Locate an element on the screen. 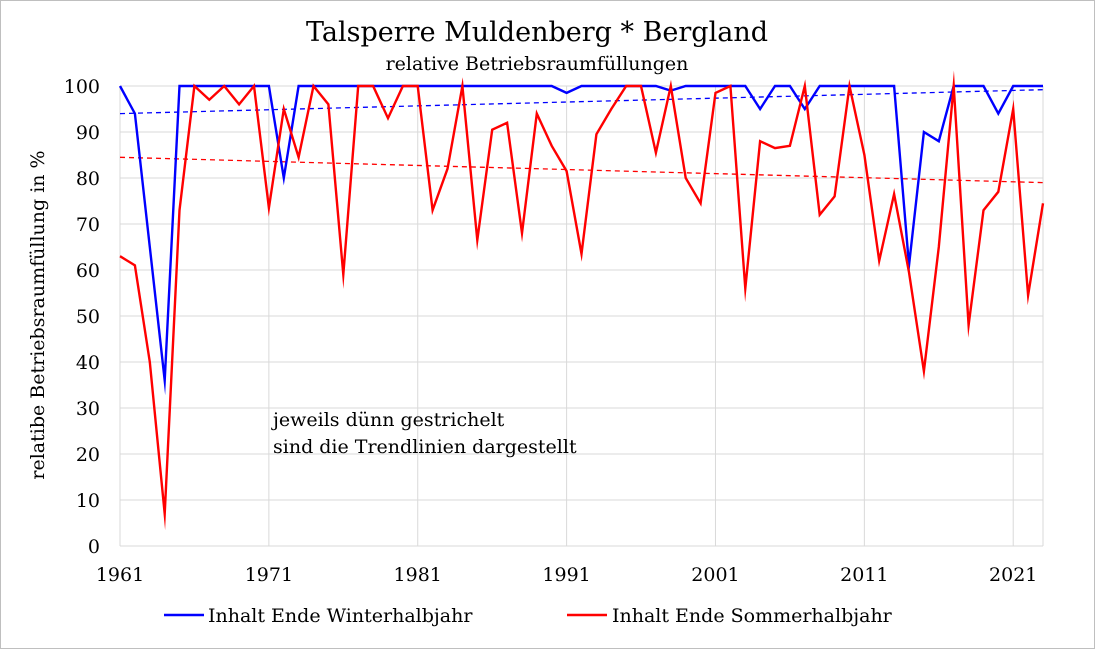 The width and height of the screenshot is (1095, 649). legend-label-winter: Inhalt Ende Winterhalbjahr is located at coordinates (340, 616).